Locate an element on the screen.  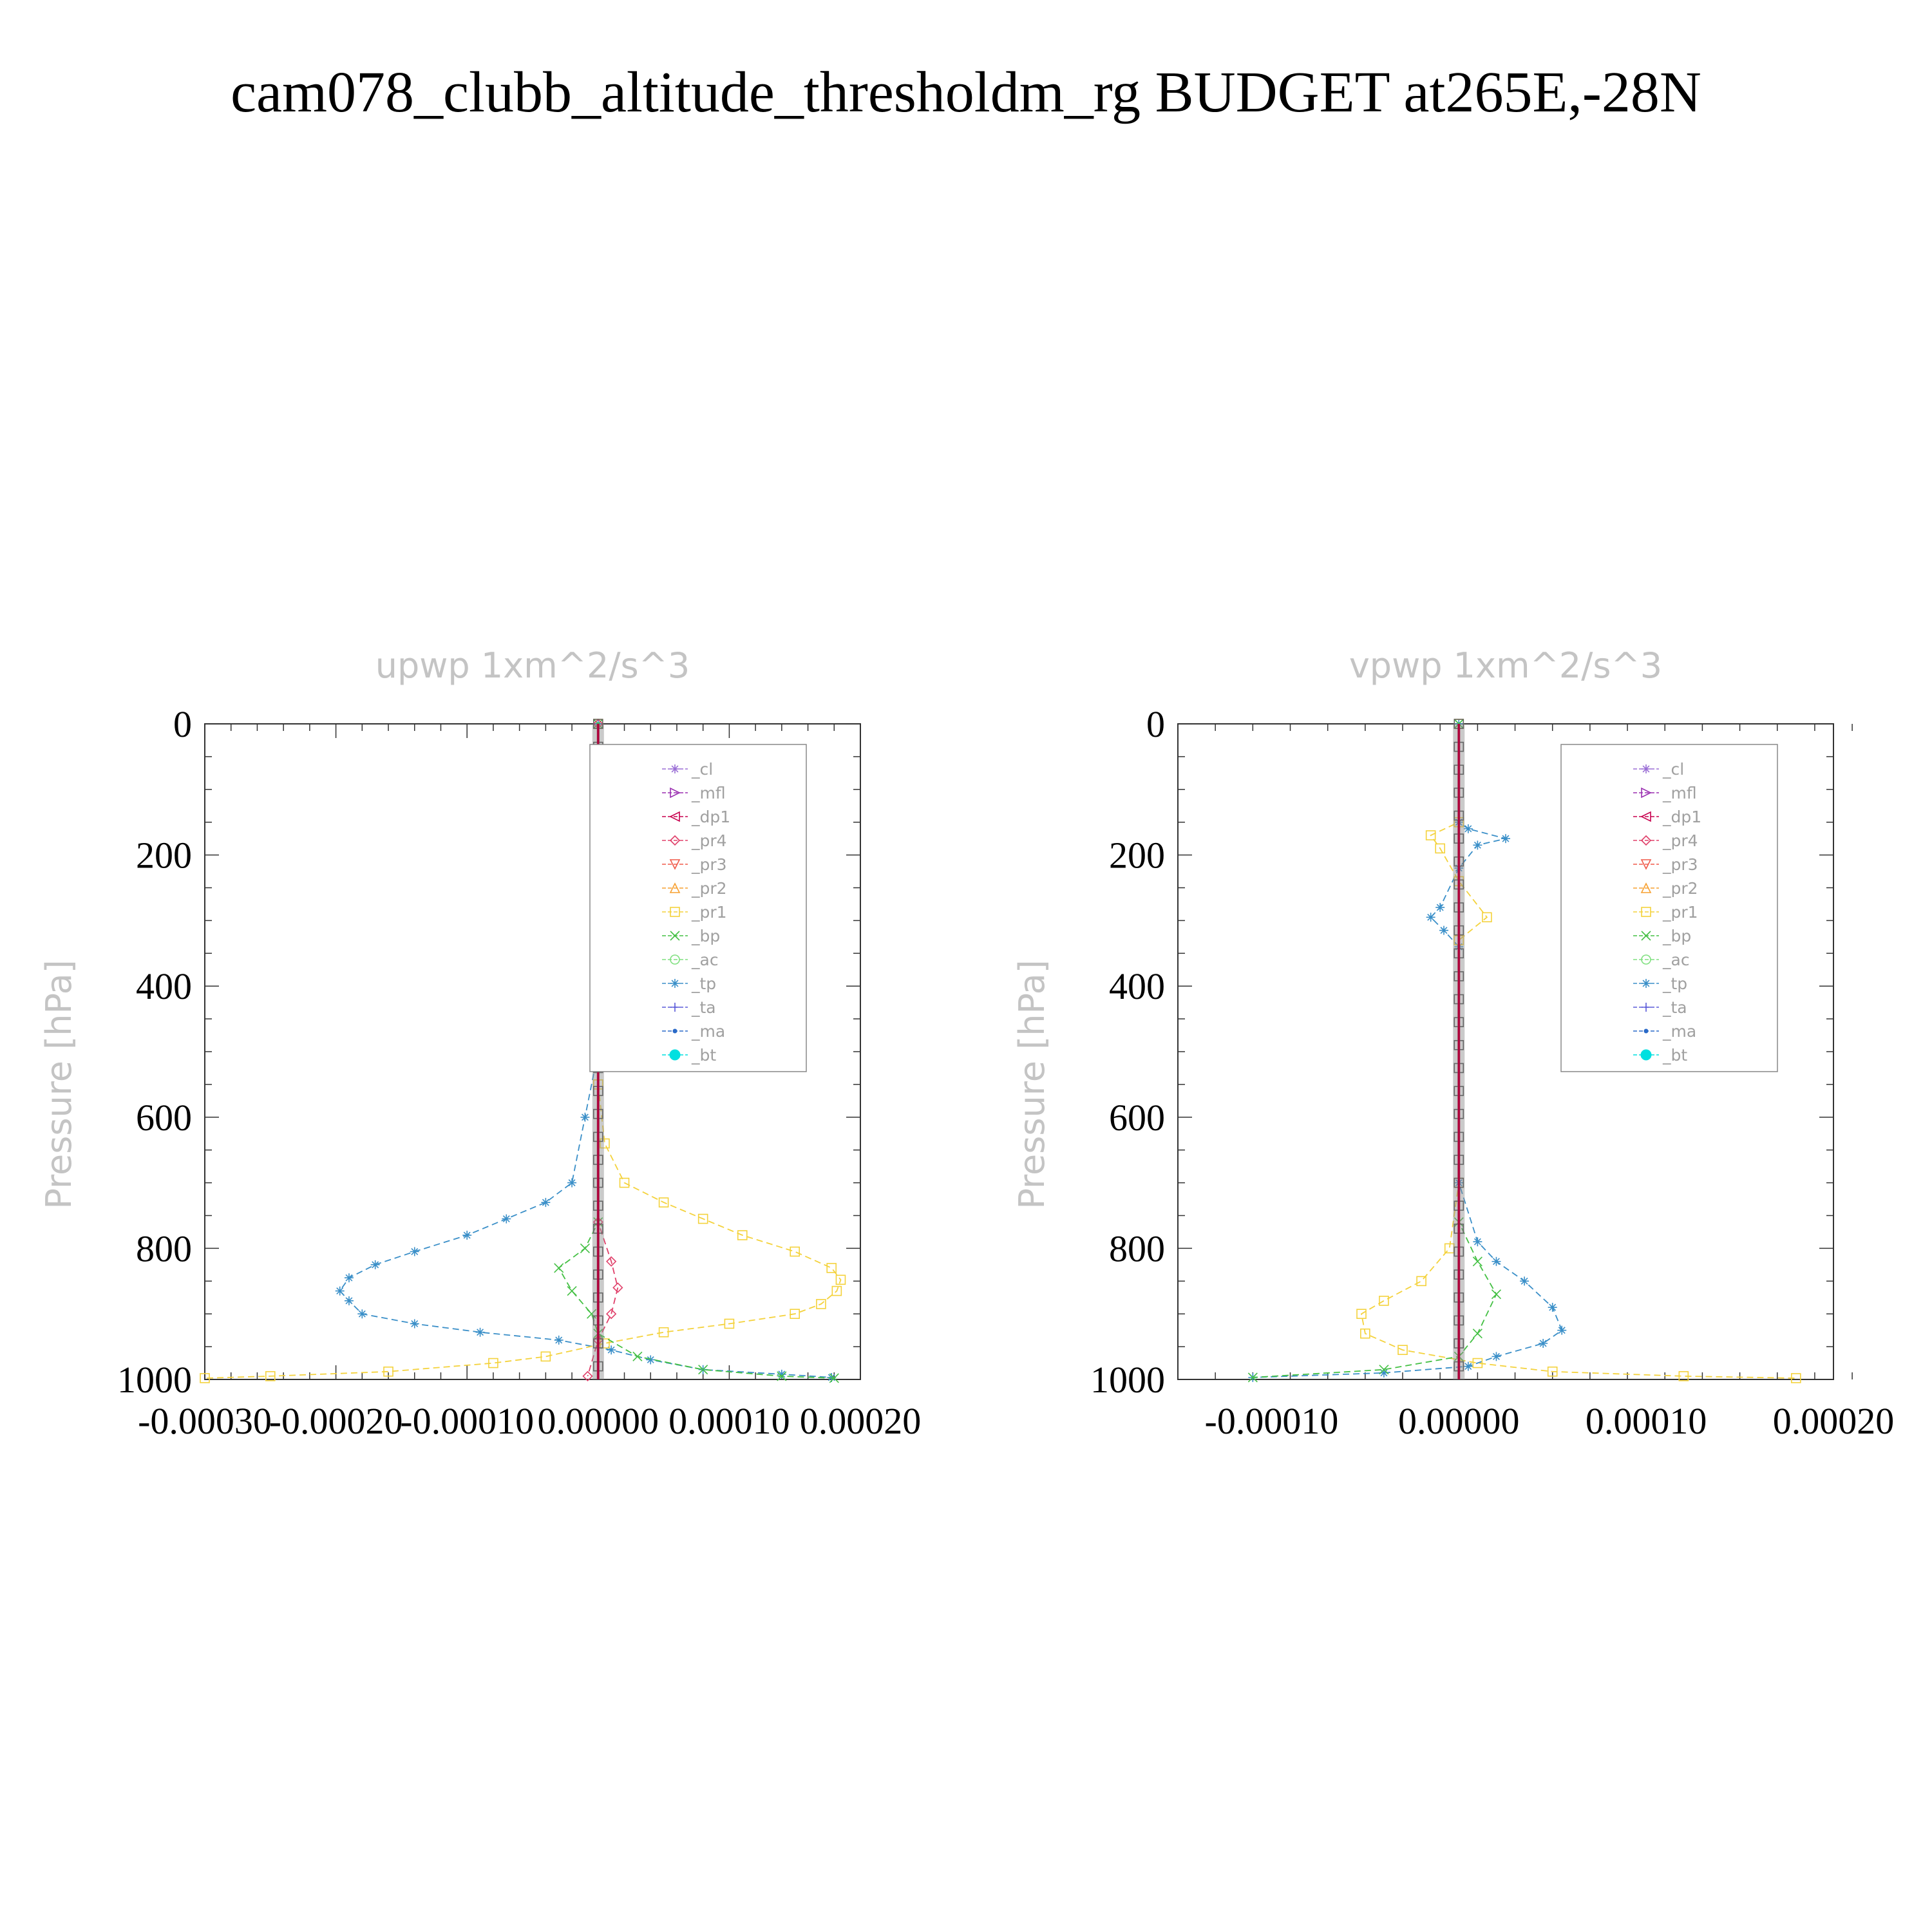
legend-label: _ac is located at coordinates (705, 960).